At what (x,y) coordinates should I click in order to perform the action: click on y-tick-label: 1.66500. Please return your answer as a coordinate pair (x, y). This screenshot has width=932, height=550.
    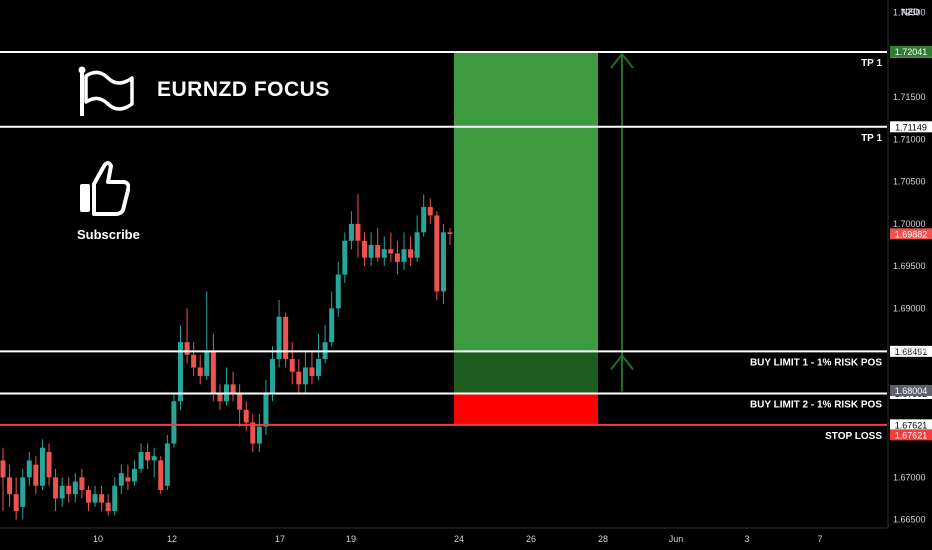
    Looking at the image, I should click on (909, 520).